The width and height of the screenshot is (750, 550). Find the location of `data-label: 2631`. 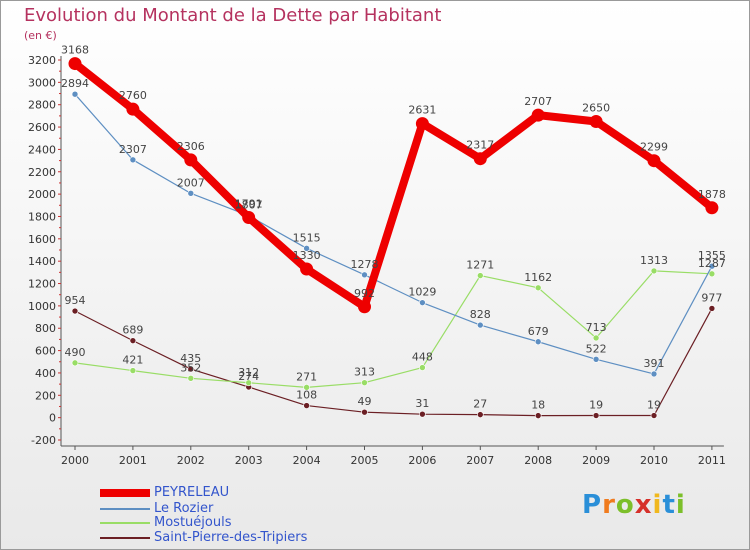

data-label: 2631 is located at coordinates (422, 110).